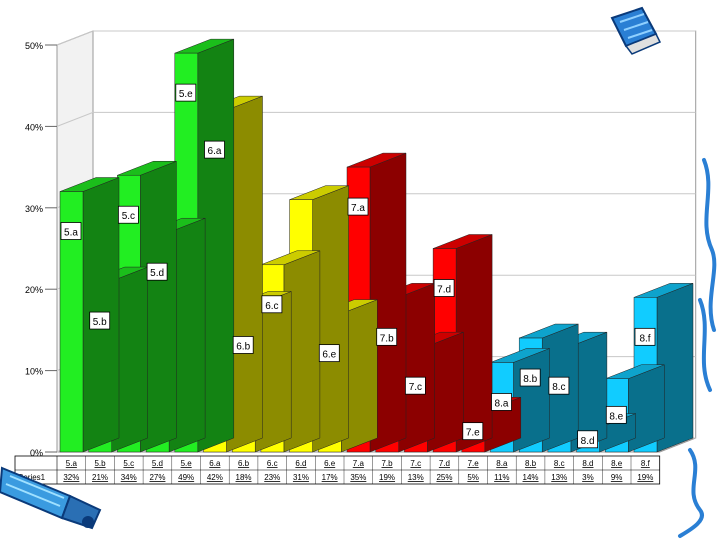  What do you see at coordinates (474, 463) in the screenshot?
I see `table-category-7-e: 7.e` at bounding box center [474, 463].